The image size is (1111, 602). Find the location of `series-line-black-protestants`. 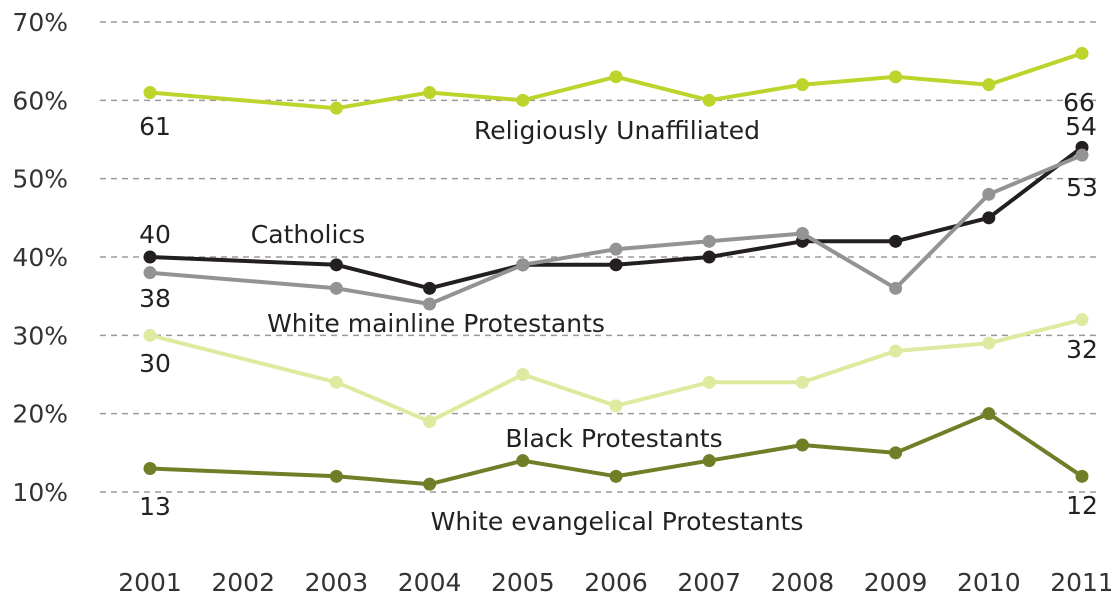

series-line-black-protestants is located at coordinates (616, 370).